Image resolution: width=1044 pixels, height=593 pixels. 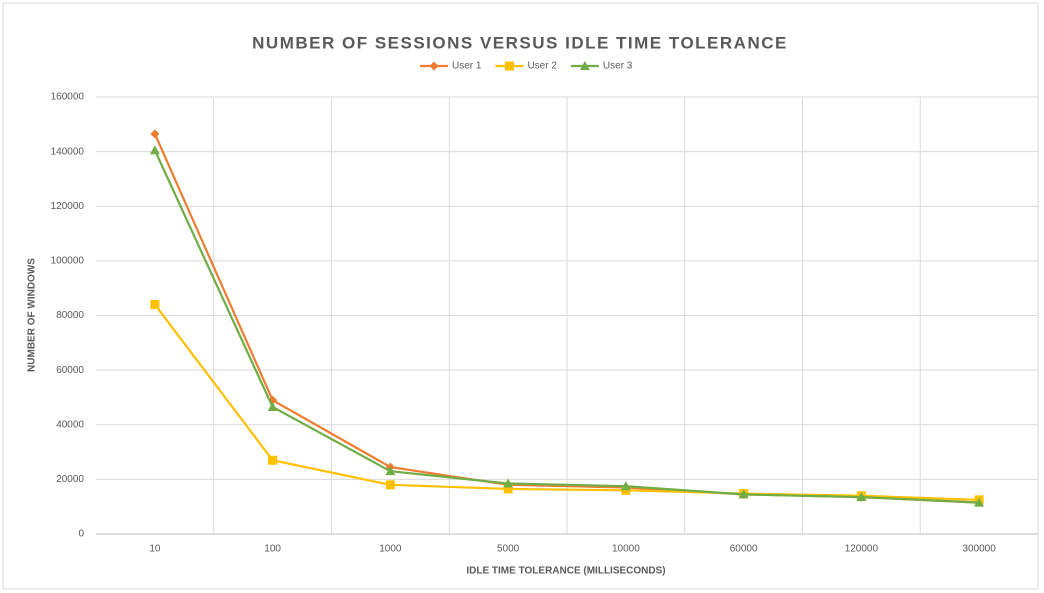 I want to click on legend-label: User 1, so click(x=467, y=66).